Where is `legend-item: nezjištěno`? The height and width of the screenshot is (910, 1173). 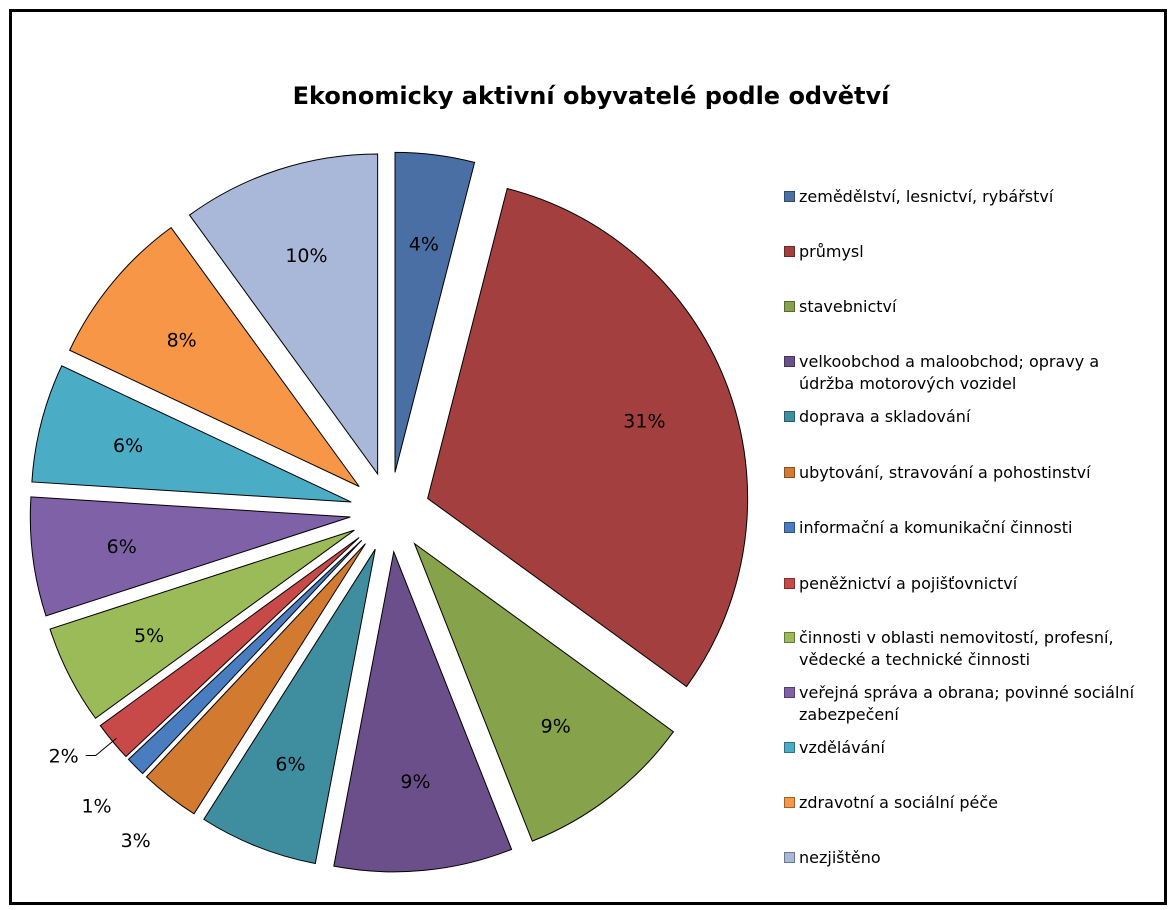 legend-item: nezjištěno is located at coordinates (969, 858).